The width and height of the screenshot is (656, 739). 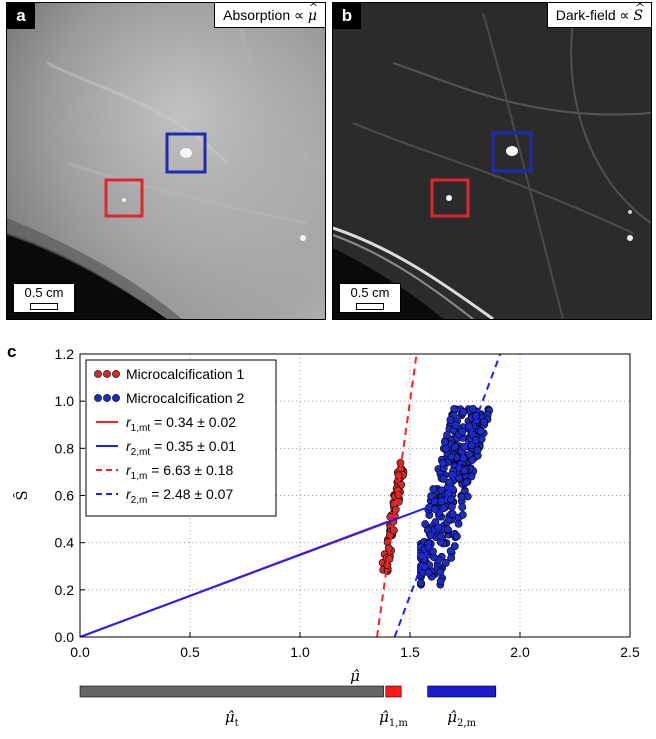 What do you see at coordinates (520, 652) in the screenshot?
I see `x-tick-label: 2.0` at bounding box center [520, 652].